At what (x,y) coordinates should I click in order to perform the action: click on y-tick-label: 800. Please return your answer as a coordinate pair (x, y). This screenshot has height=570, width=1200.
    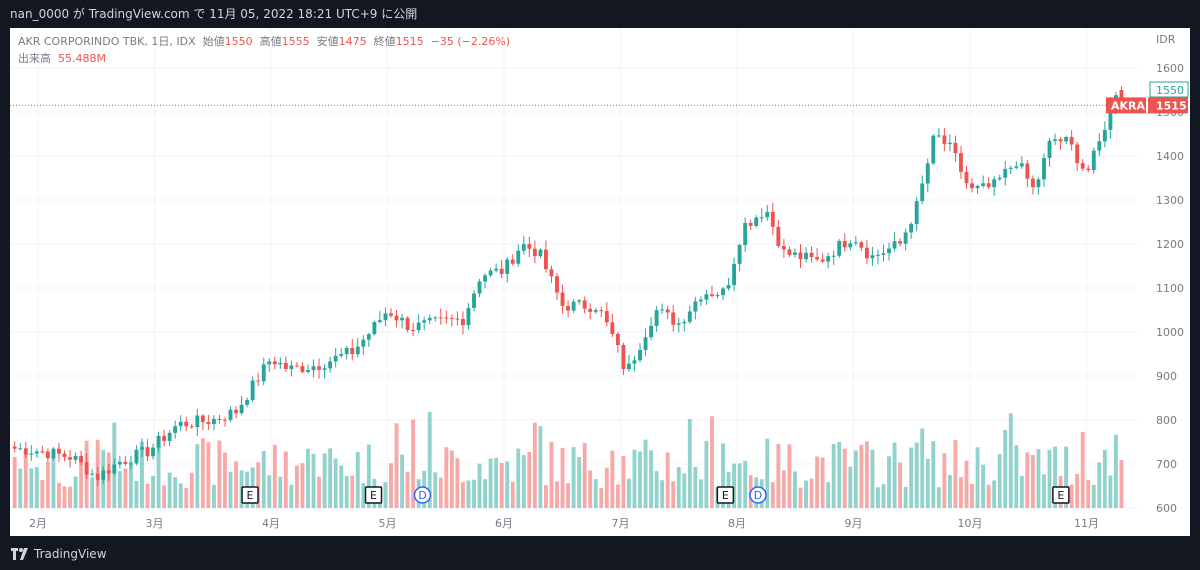
    Looking at the image, I should click on (1166, 420).